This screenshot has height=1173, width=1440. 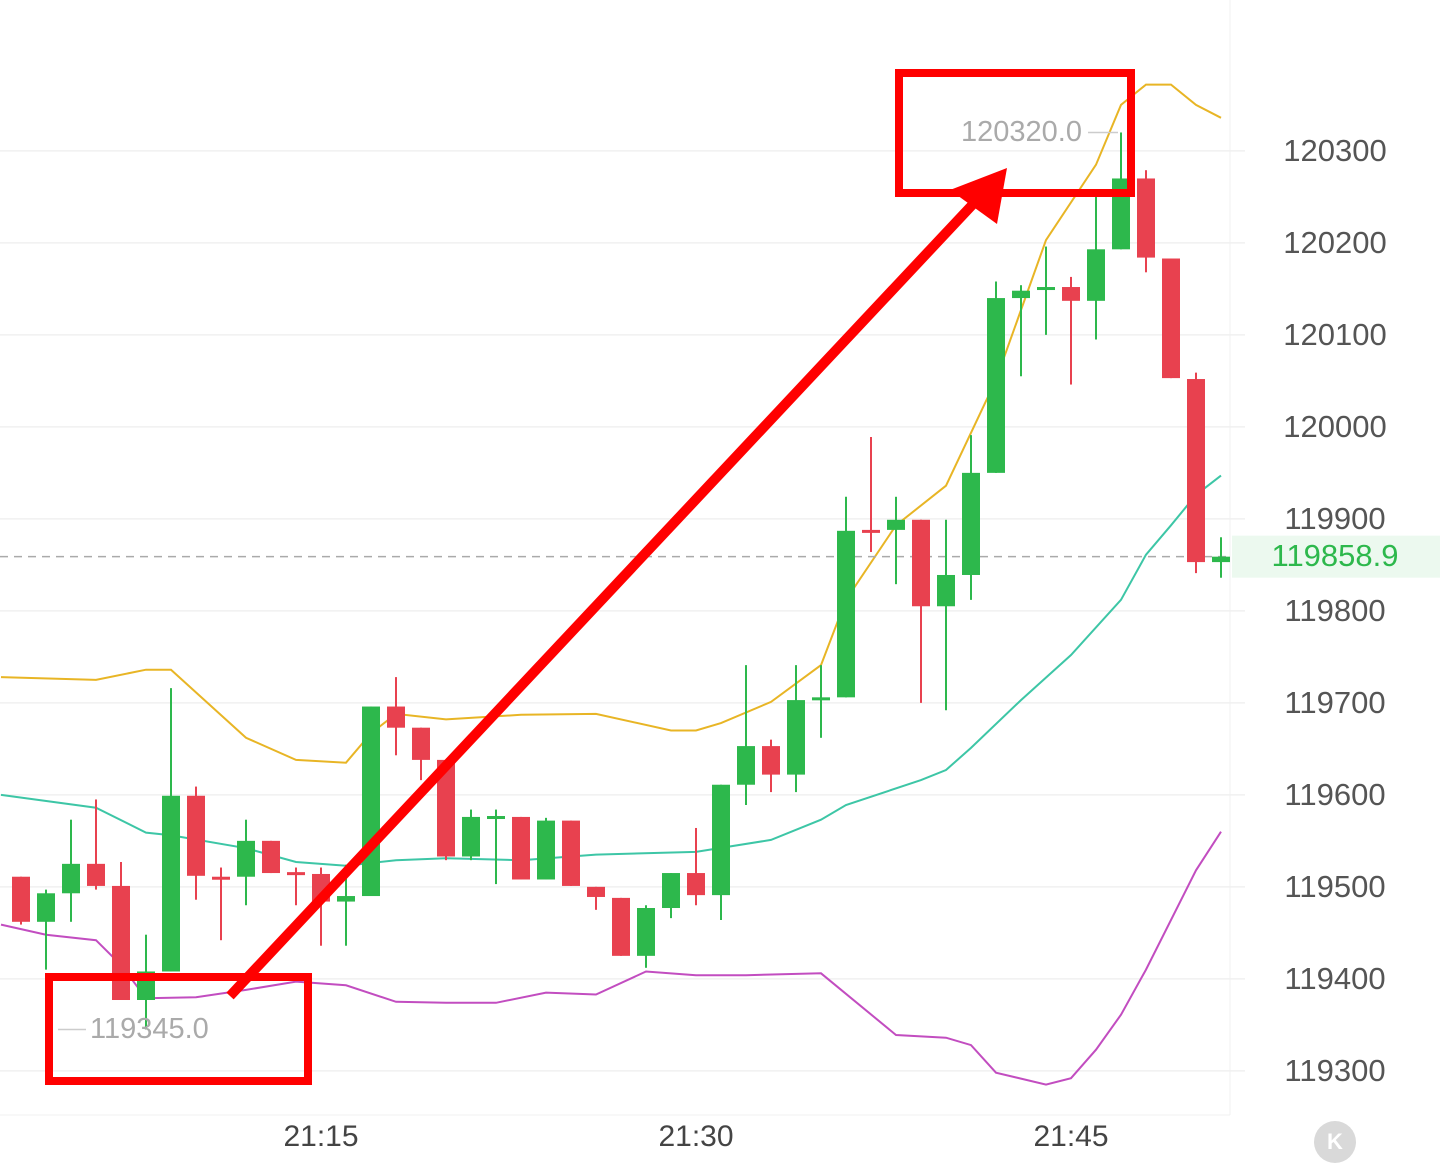 What do you see at coordinates (1334, 334) in the screenshot?
I see `y-tick-label: 120100` at bounding box center [1334, 334].